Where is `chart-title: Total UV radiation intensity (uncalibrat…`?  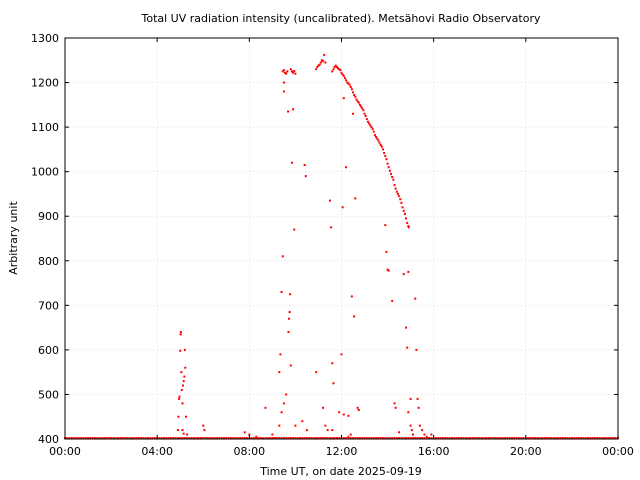 chart-title: Total UV radiation intensity (uncalibrat… is located at coordinates (341, 18).